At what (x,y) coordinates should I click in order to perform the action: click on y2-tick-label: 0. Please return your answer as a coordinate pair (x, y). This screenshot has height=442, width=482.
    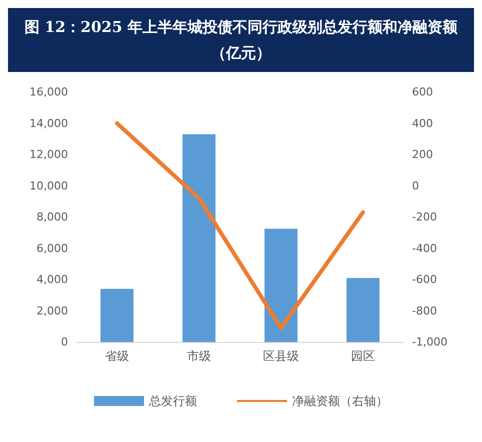
    Looking at the image, I should click on (415, 185).